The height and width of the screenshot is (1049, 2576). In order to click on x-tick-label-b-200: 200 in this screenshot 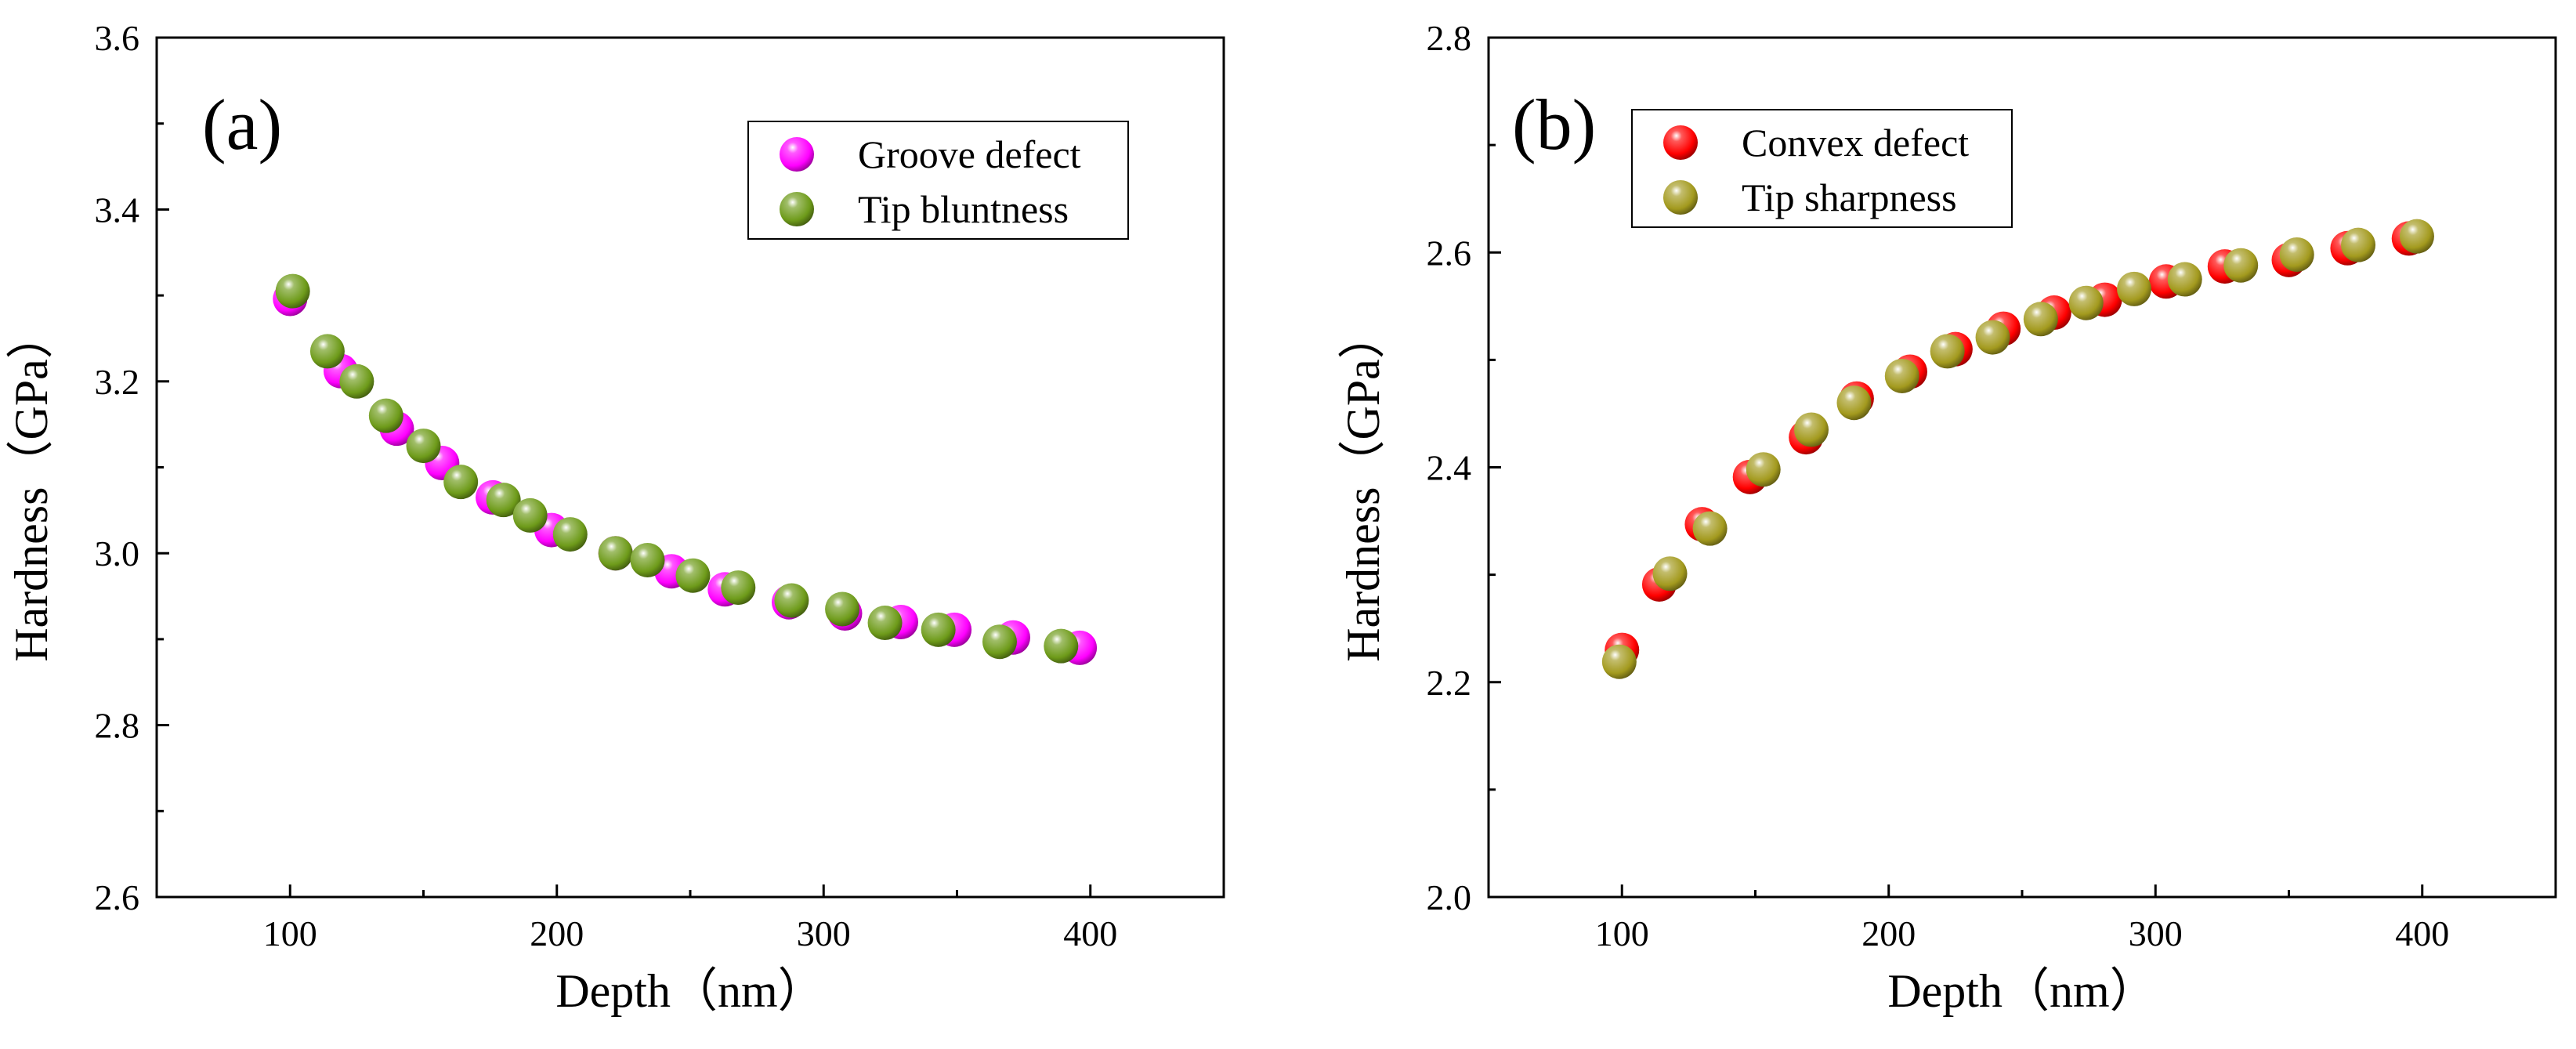, I will do `click(1888, 933)`.